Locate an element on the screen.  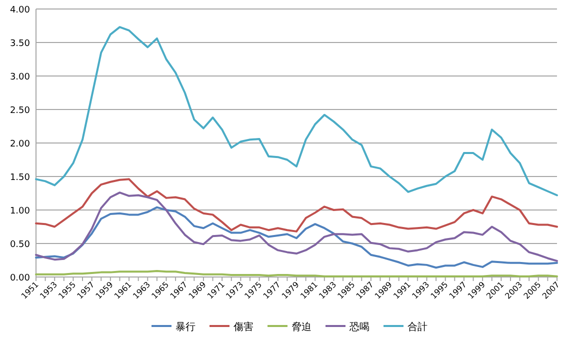
legend-label: 脅迫 is located at coordinates (302, 327).